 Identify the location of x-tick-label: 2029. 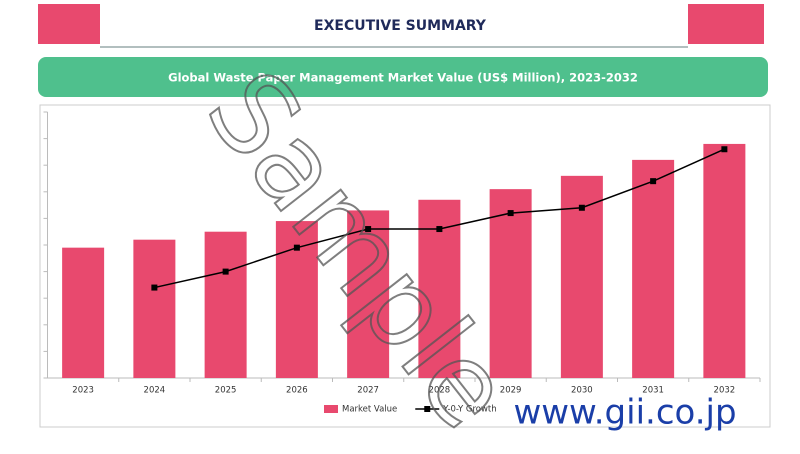
(511, 391).